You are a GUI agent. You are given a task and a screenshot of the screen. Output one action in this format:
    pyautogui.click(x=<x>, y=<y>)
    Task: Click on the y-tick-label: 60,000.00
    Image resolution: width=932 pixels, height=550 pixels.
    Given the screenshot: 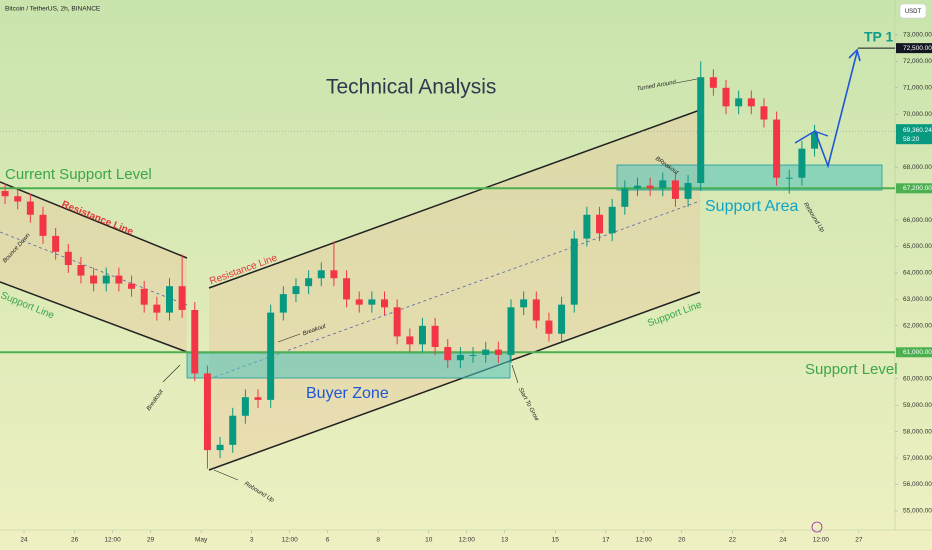 What is the action you would take?
    pyautogui.click(x=917, y=378)
    